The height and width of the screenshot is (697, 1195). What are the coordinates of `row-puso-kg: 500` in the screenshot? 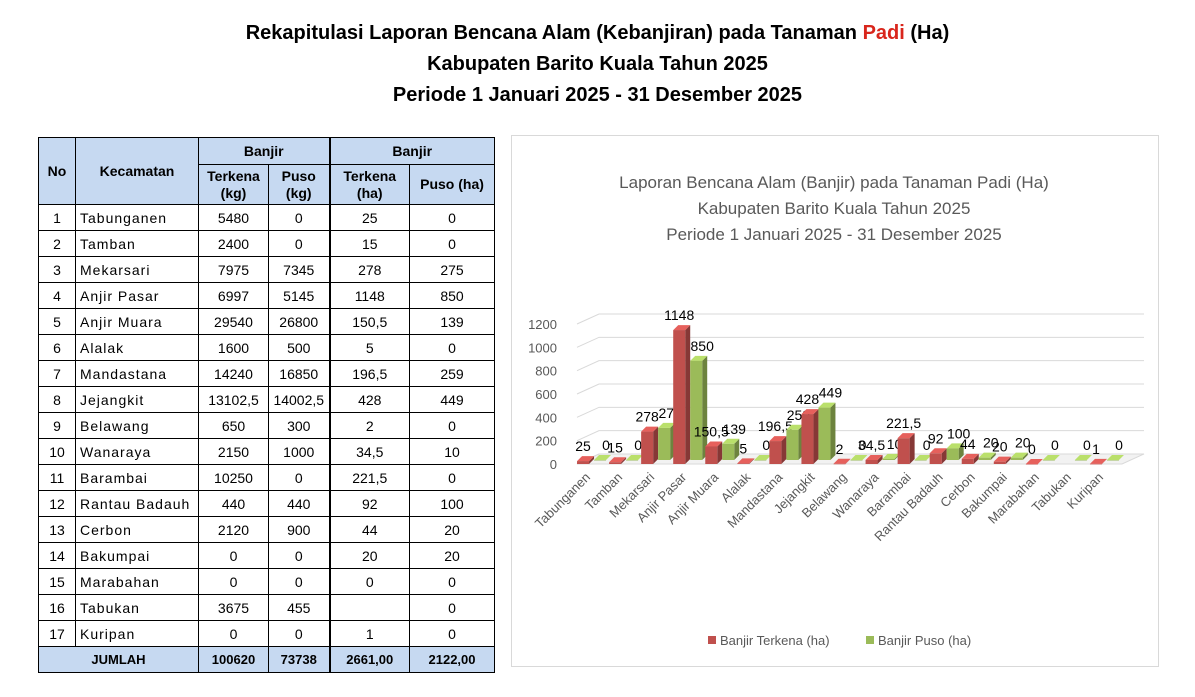 It's located at (299, 347).